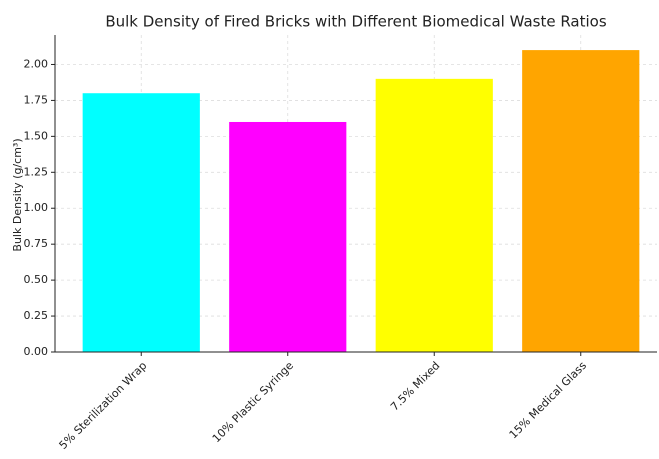 The image size is (659, 459). I want to click on y-tick-label: 0.00, so click(36, 351).